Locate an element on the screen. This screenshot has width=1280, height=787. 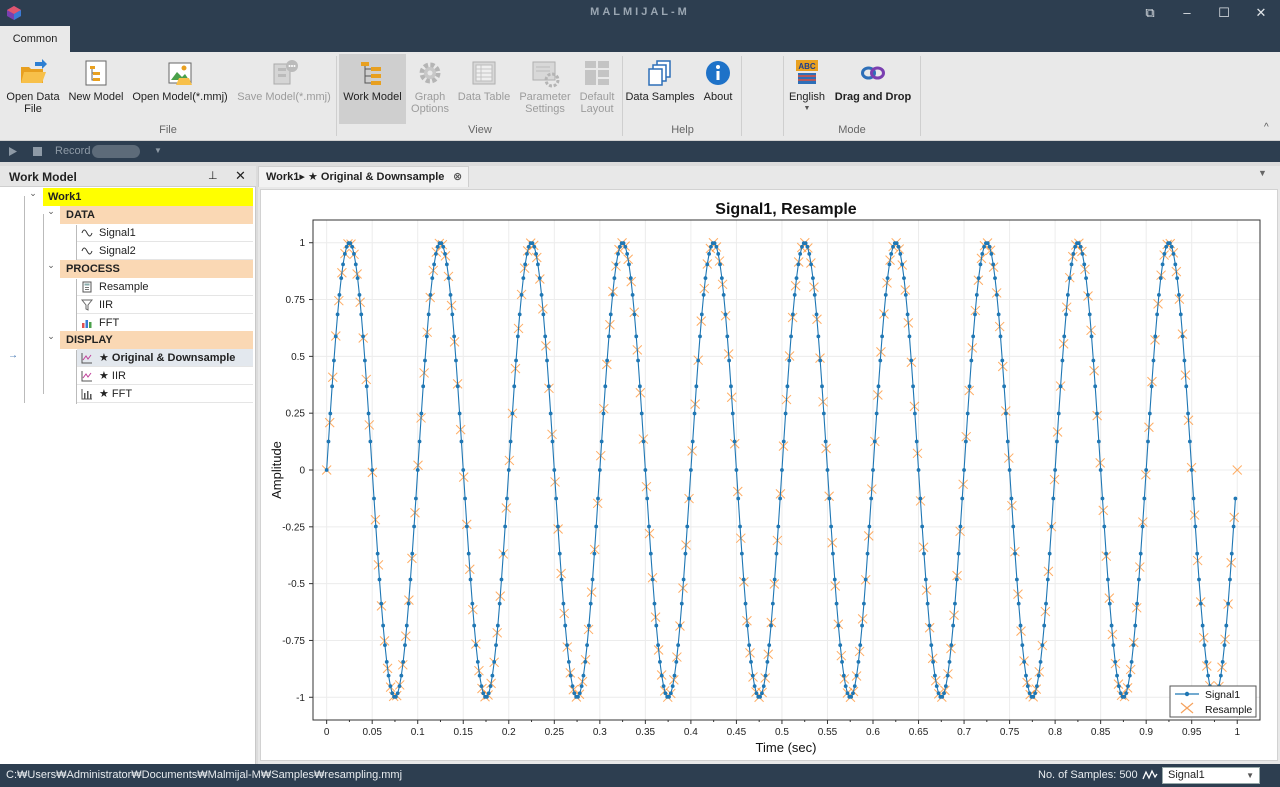
tree-node-fft: FFT is located at coordinates (165, 323).